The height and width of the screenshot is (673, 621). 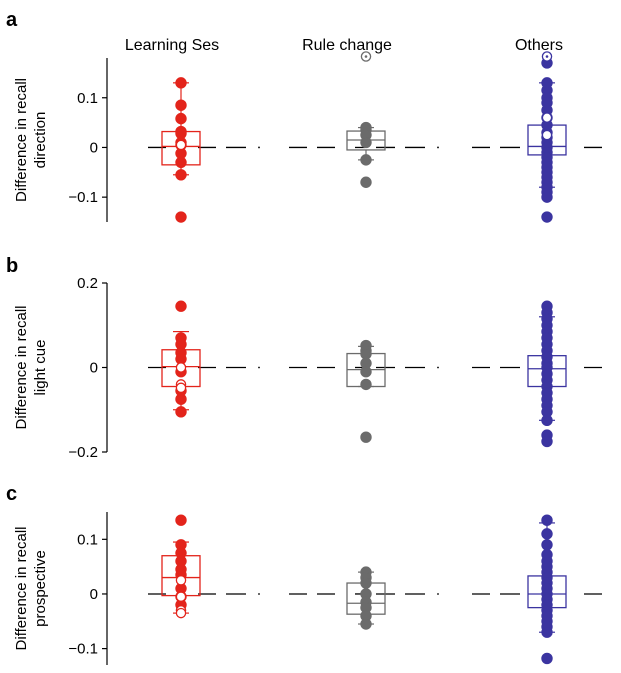 What do you see at coordinates (31, 140) in the screenshot?
I see `y-axis-label: Difference in recall direction` at bounding box center [31, 140].